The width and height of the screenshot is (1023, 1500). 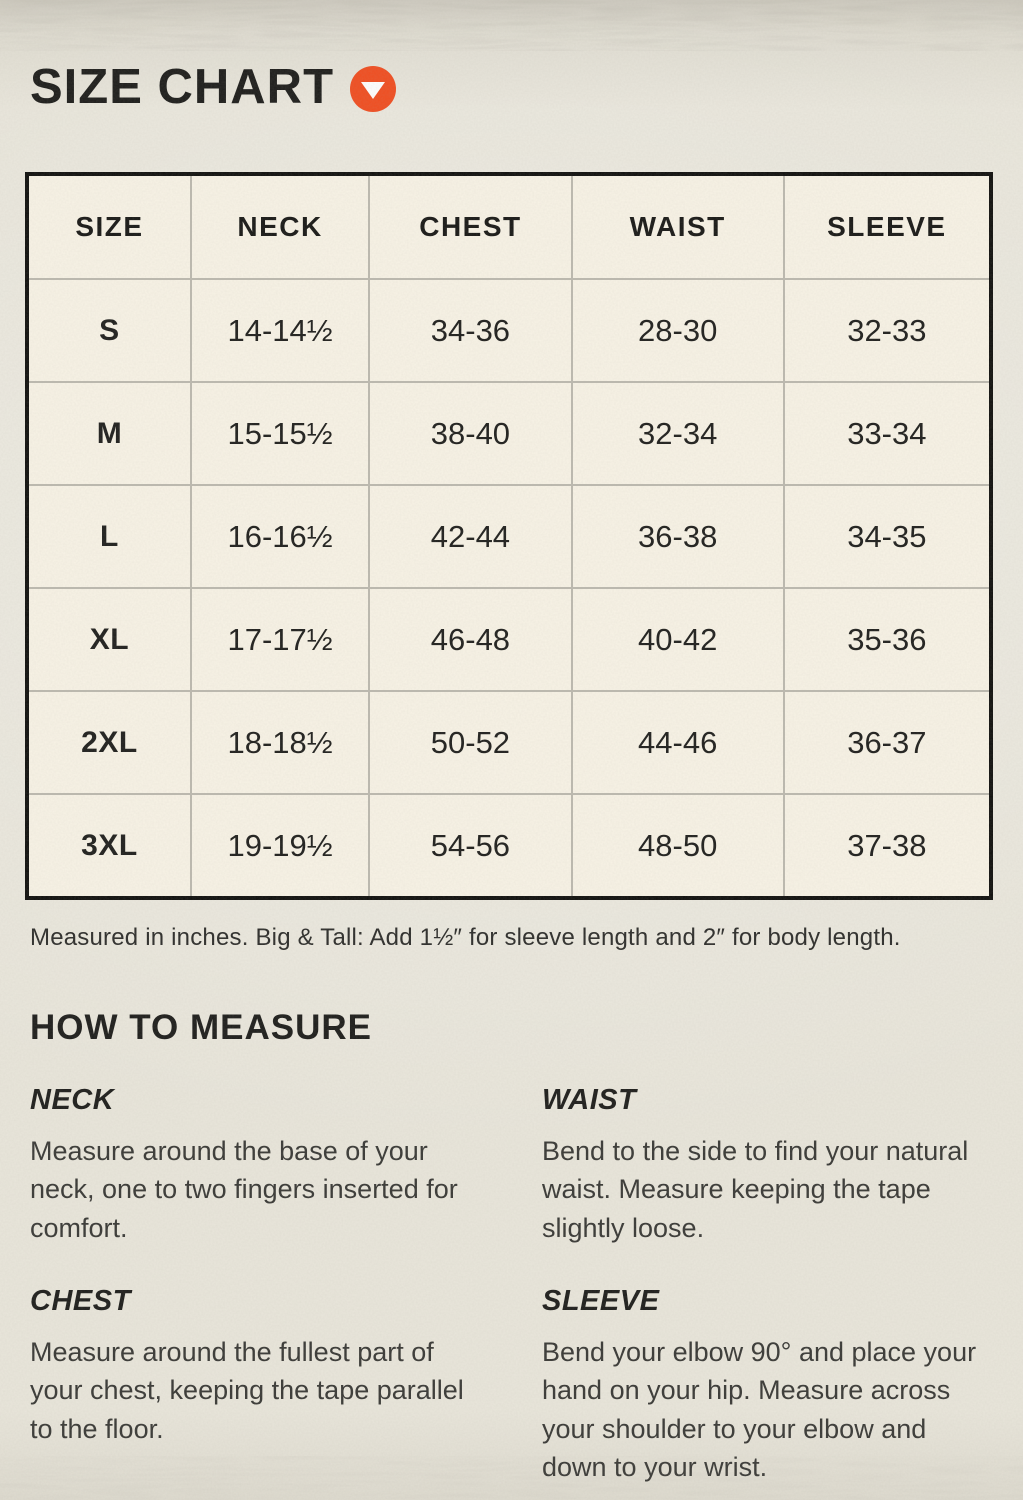 What do you see at coordinates (109, 226) in the screenshot?
I see `column-header-size: SIZE` at bounding box center [109, 226].